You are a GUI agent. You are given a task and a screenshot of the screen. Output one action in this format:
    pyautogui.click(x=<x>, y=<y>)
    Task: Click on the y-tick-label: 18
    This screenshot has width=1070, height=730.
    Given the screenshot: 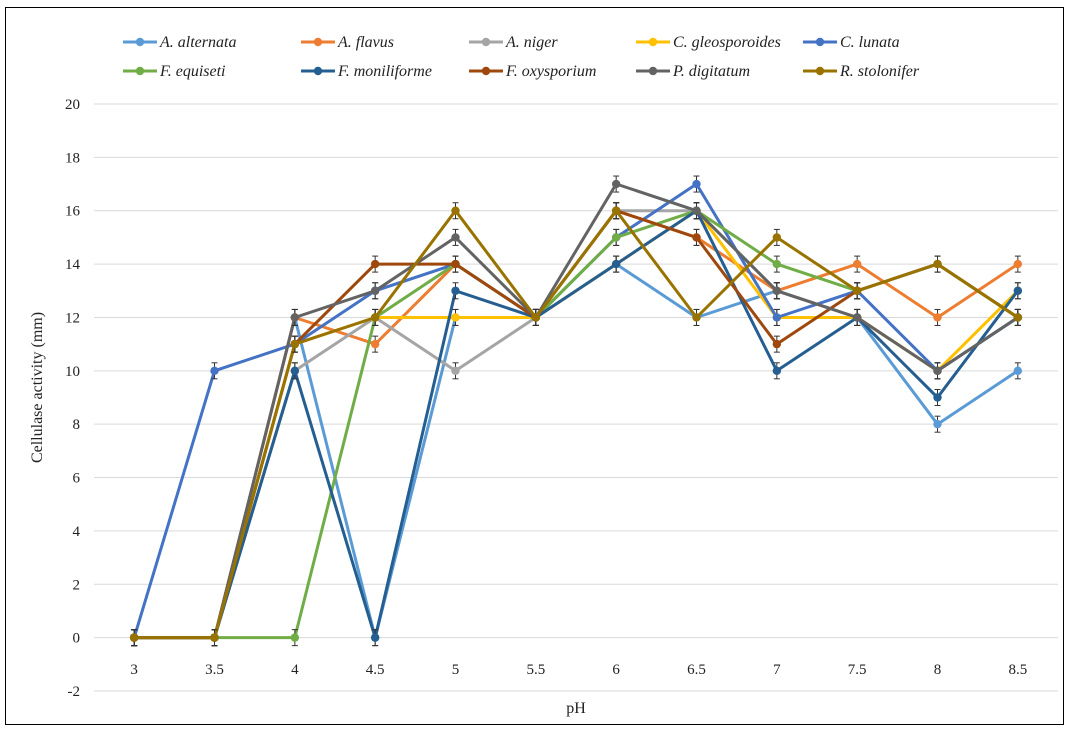 What is the action you would take?
    pyautogui.click(x=72, y=158)
    